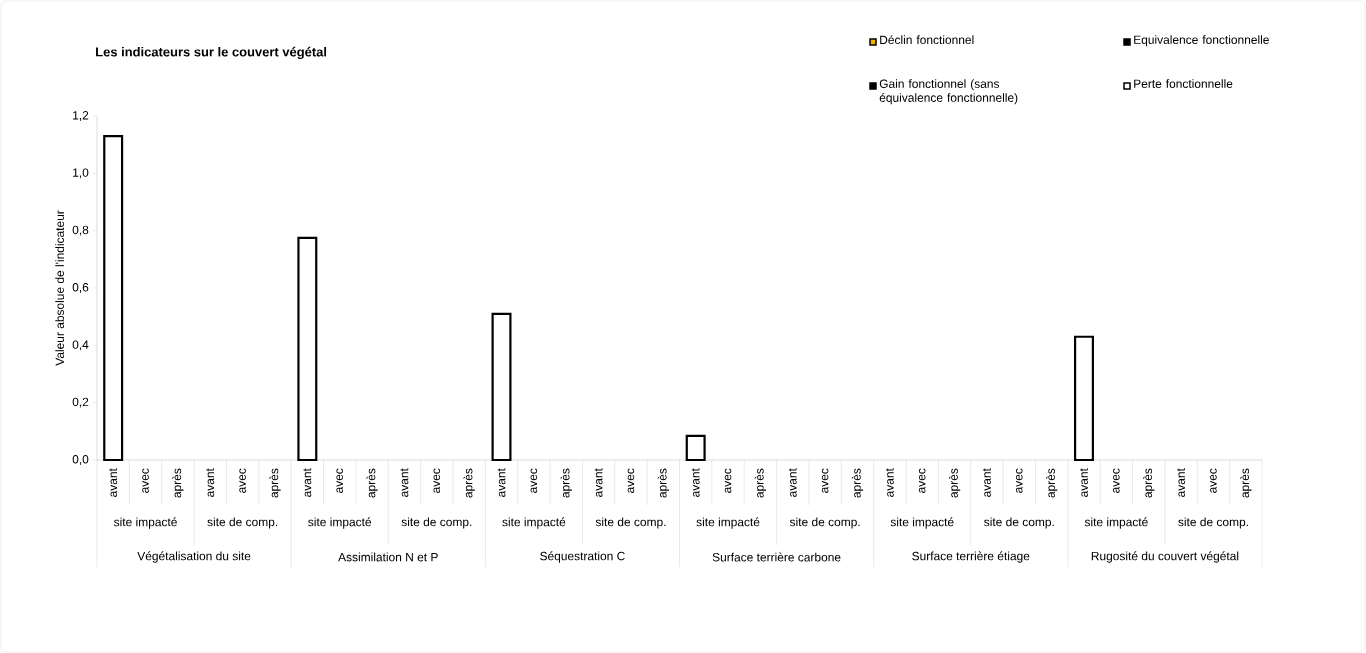  What do you see at coordinates (80, 345) in the screenshot?
I see `y-tick-label: 0,4` at bounding box center [80, 345].